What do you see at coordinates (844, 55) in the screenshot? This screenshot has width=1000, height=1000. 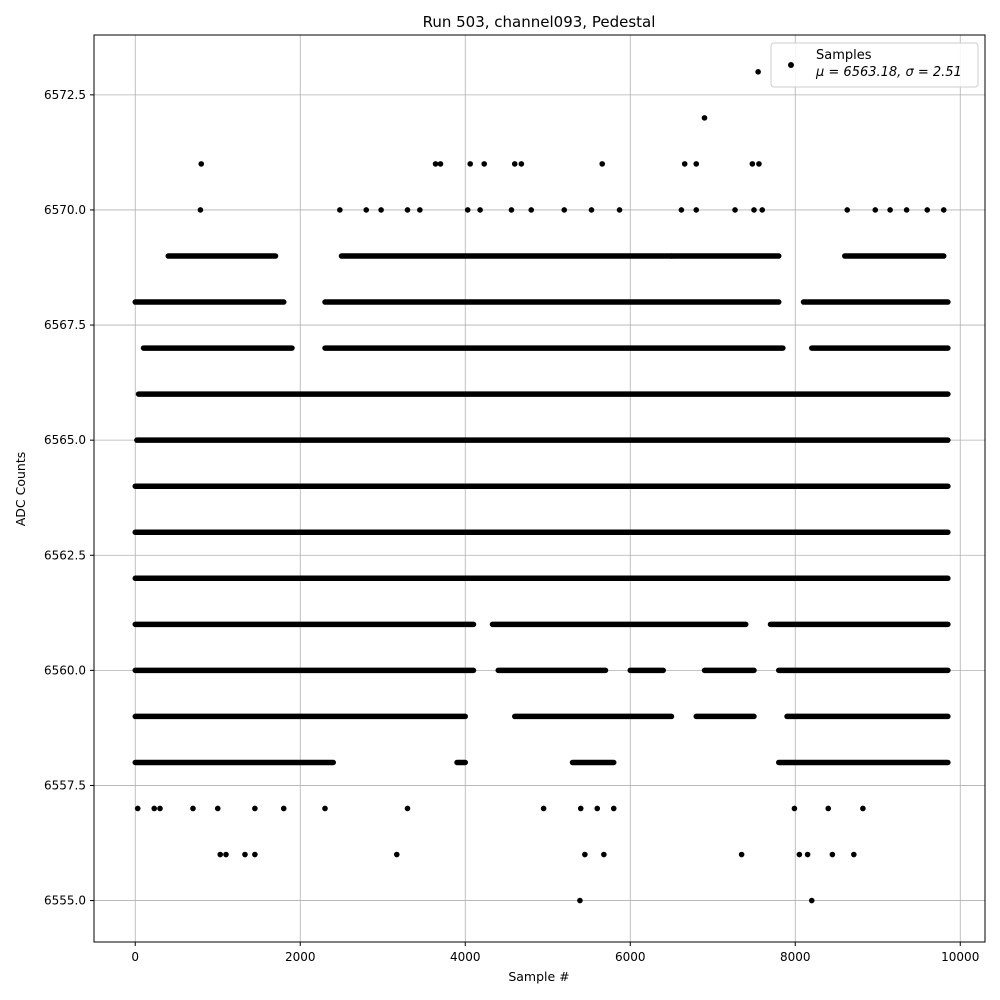 I see `legend-series-name: Samples` at bounding box center [844, 55].